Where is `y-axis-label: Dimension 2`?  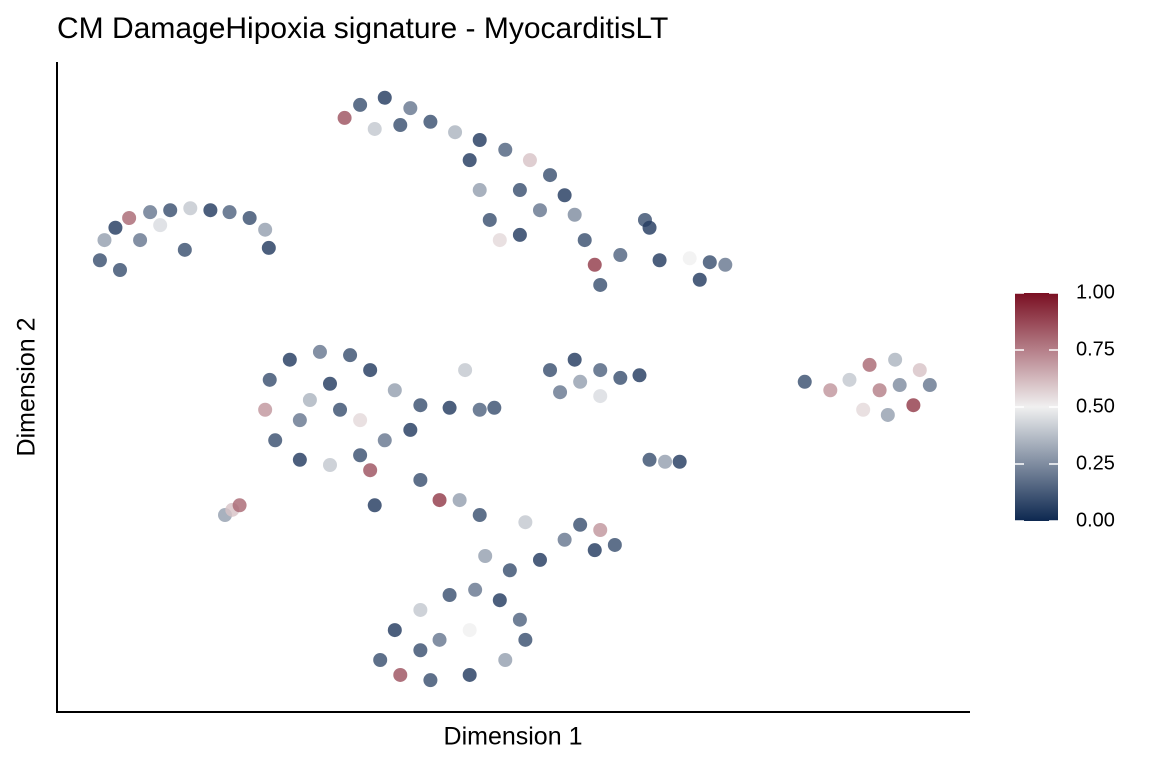 y-axis-label: Dimension 2 is located at coordinates (27, 387).